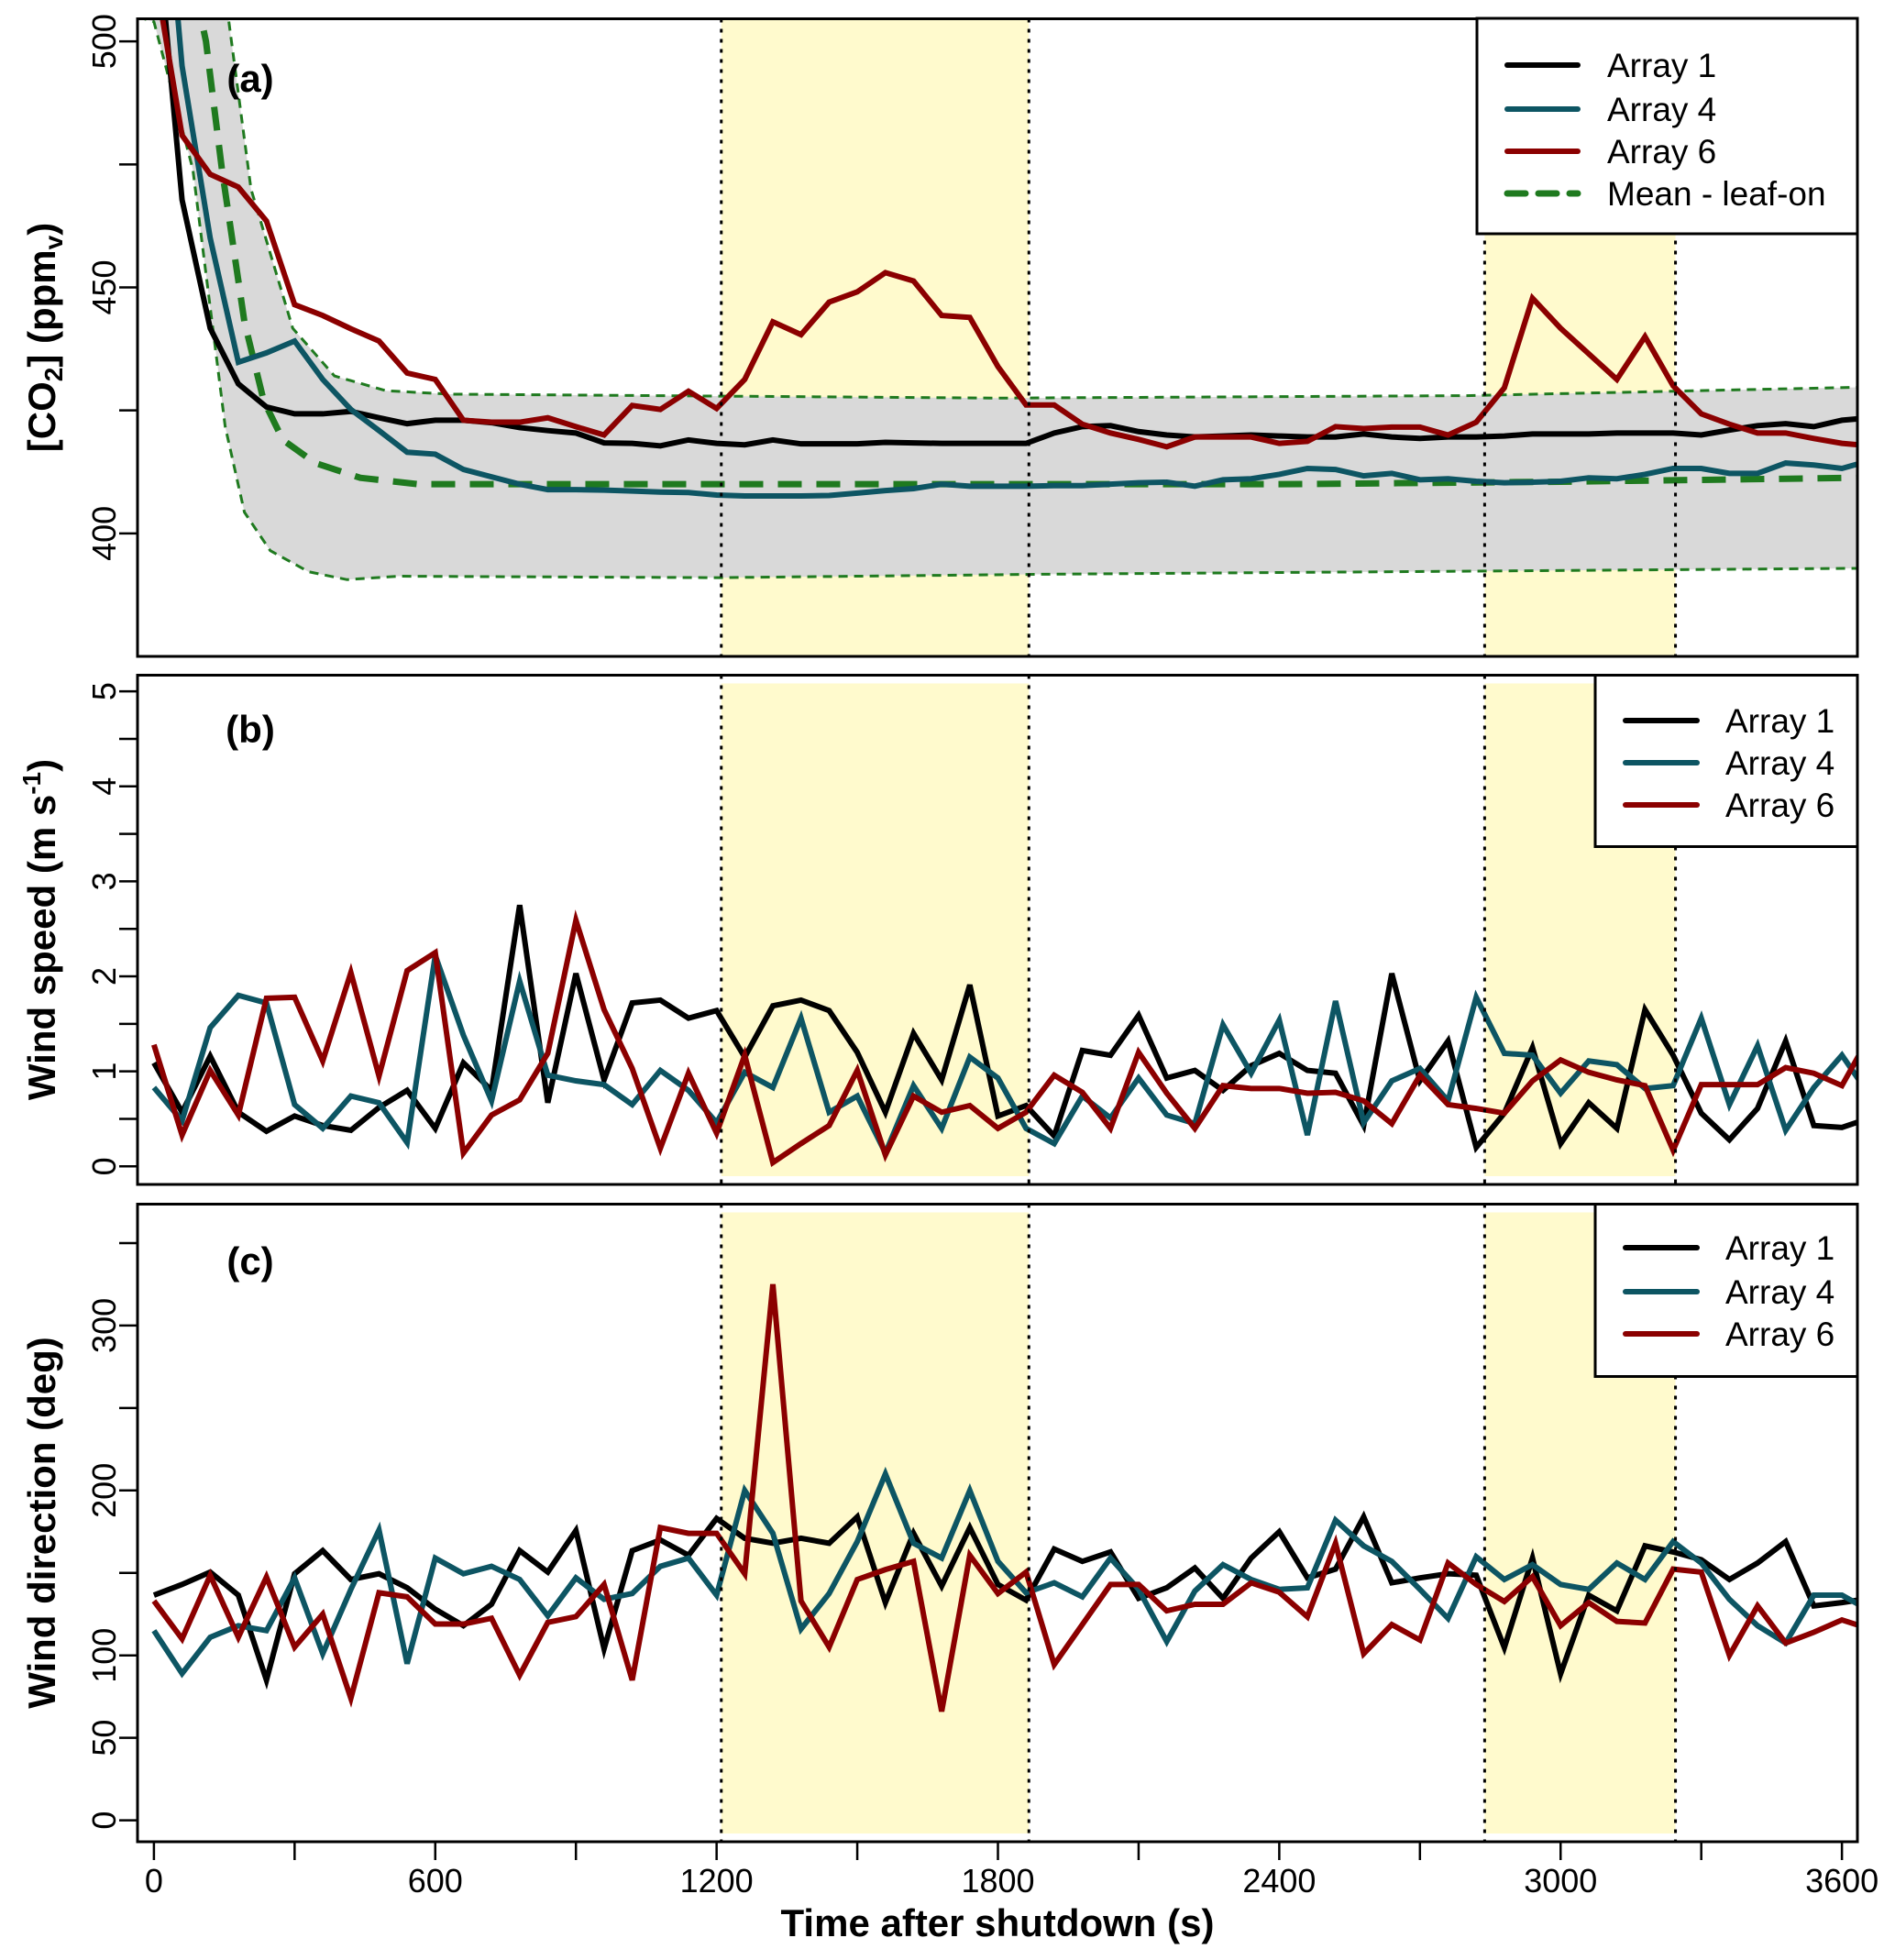 This screenshot has height=1960, width=1895. I want to click on y-tick-label: 400, so click(104, 533).